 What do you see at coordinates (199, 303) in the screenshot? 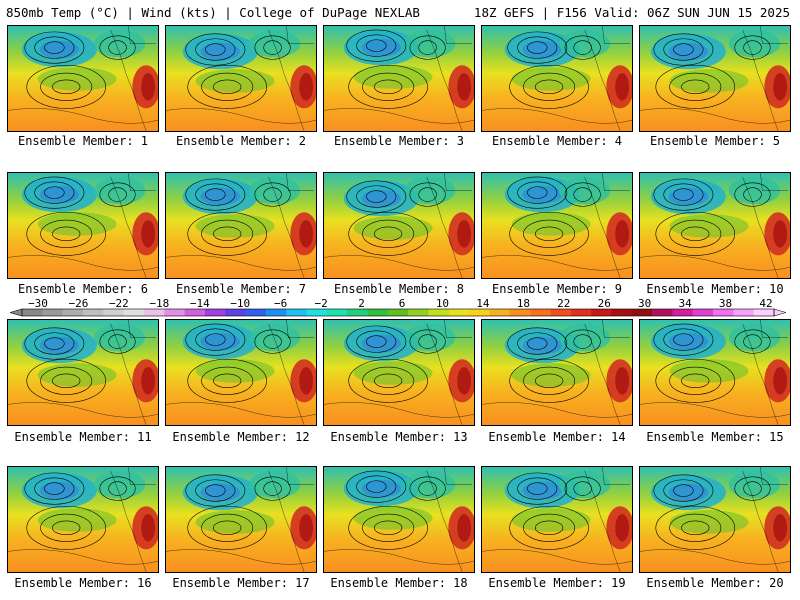
I see `colorbar-tick-label: −14` at bounding box center [199, 303].